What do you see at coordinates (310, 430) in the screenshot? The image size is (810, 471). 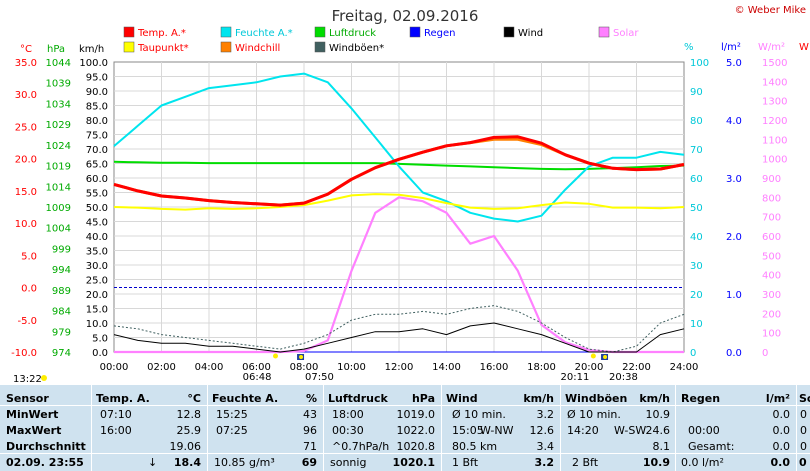 I see `humidity-value: 96` at bounding box center [310, 430].